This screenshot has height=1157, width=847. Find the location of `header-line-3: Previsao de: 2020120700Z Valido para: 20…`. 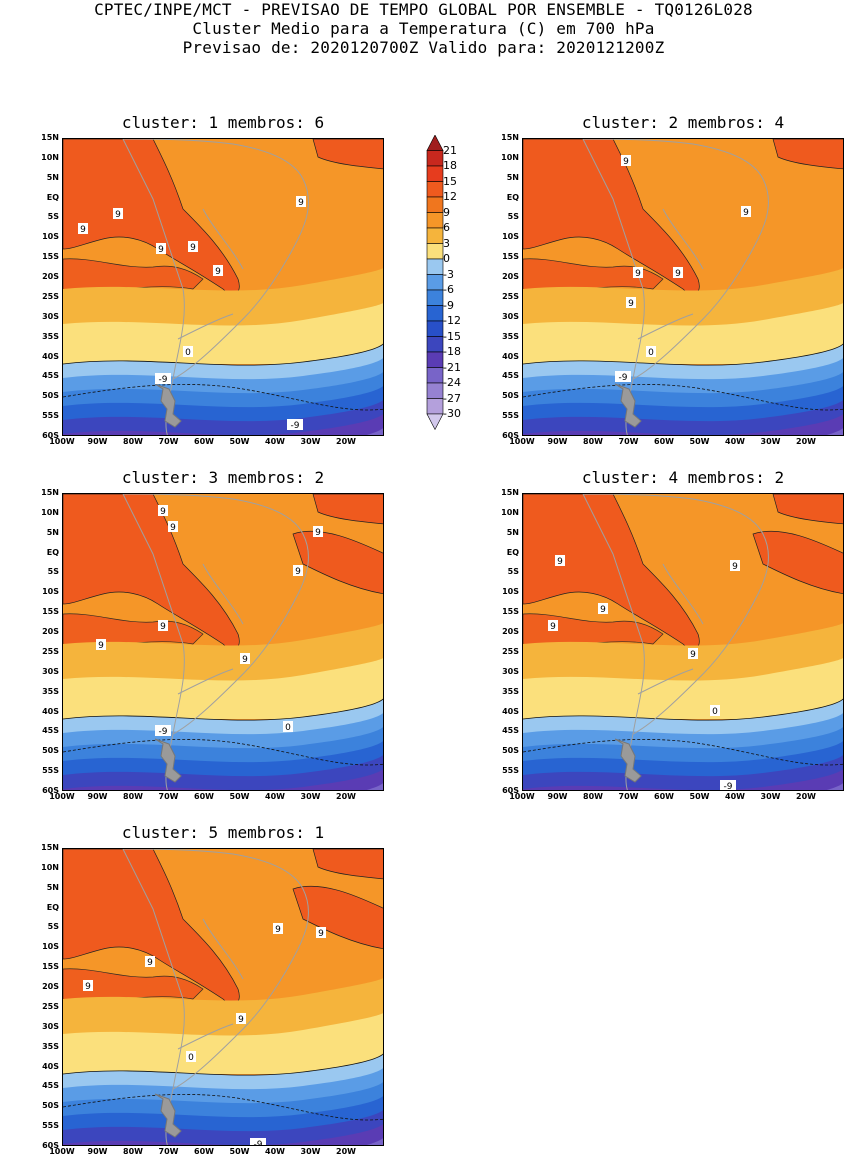

header-line-3: Previsao de: 2020120700Z Valido para: 20… is located at coordinates (423, 47).